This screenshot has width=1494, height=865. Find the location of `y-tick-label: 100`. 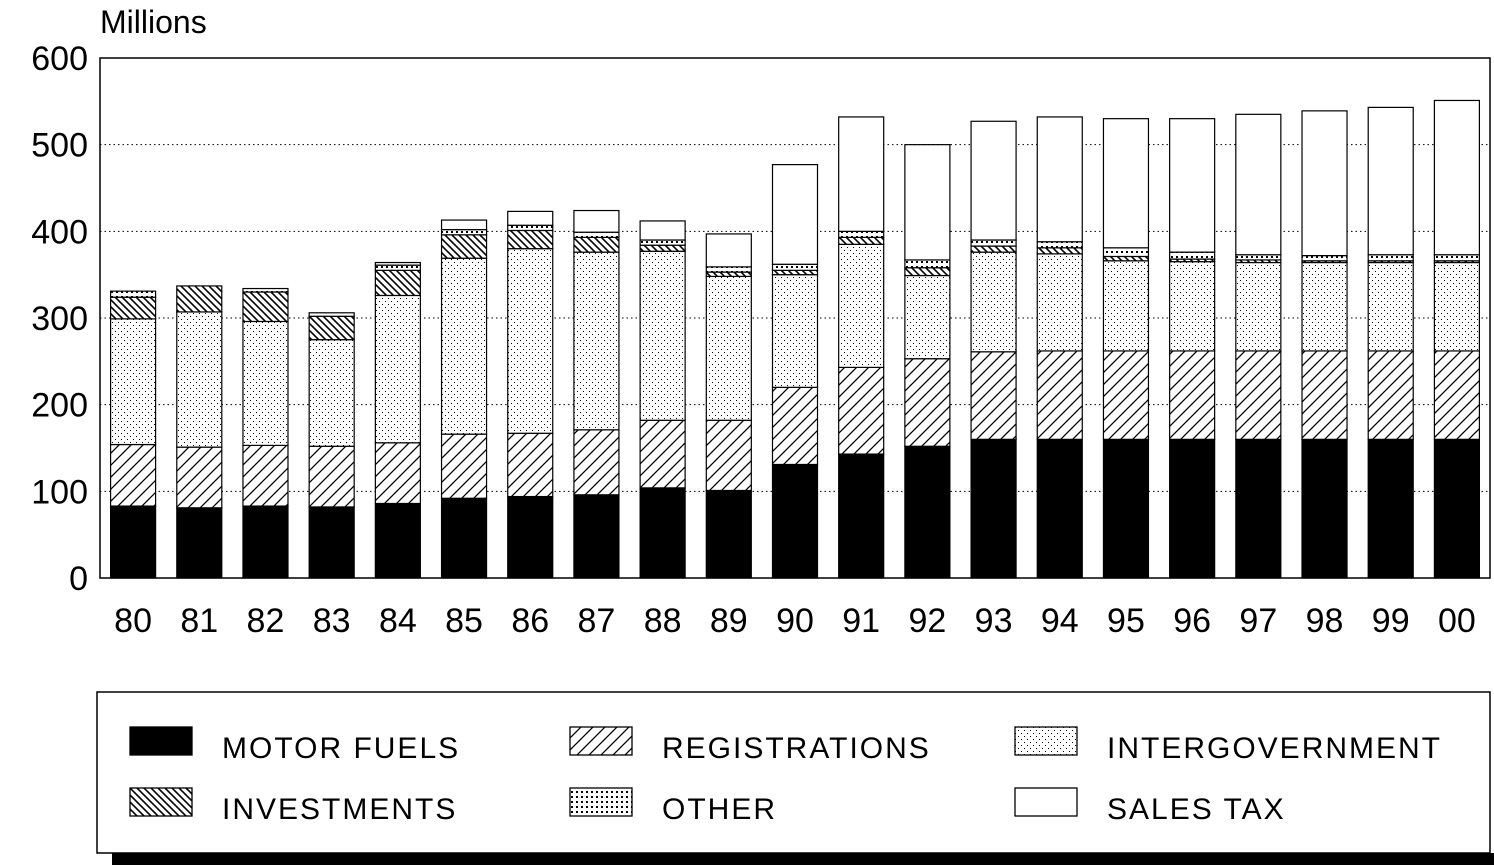

y-tick-label: 100 is located at coordinates (59, 492).